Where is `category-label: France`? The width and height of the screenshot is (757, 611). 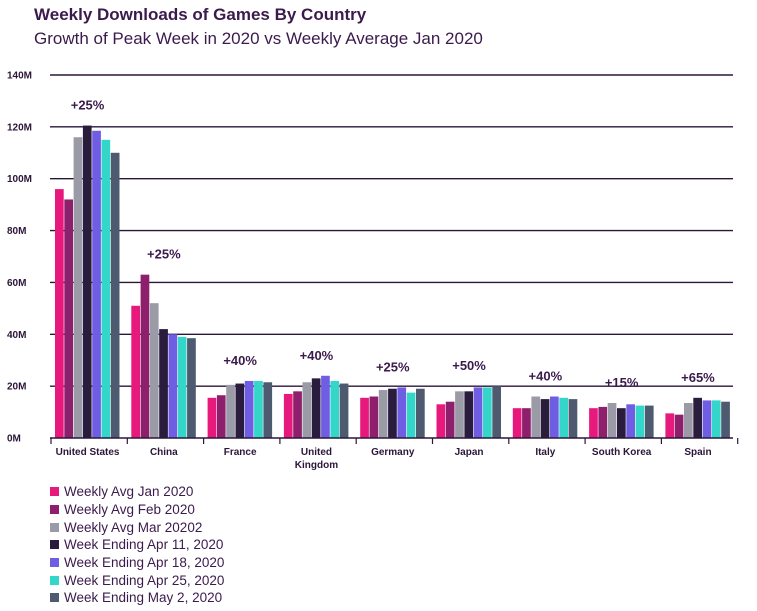
category-label: France is located at coordinates (240, 452).